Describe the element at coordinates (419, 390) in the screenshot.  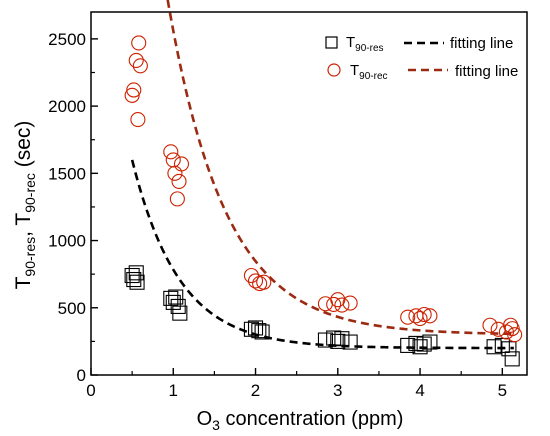
I see `x-tick-label: 4` at that location.